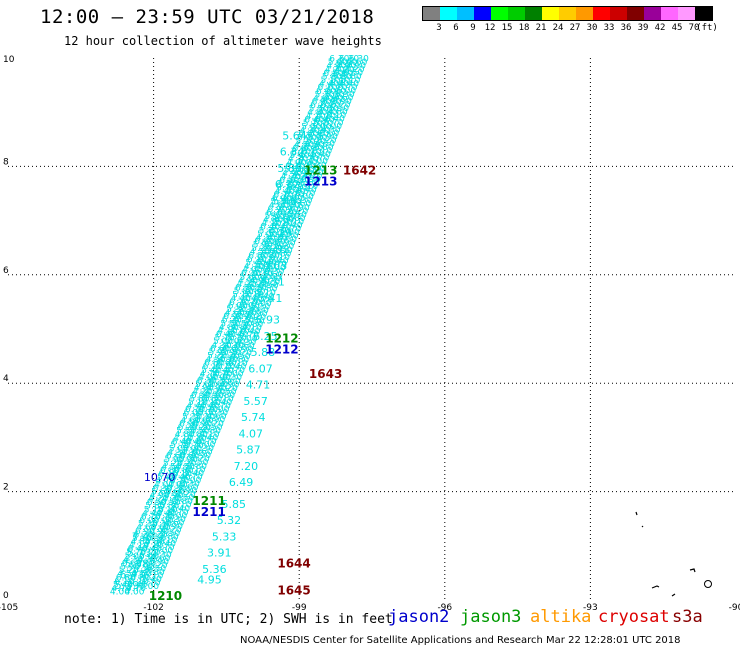 The image size is (740, 650). I want to click on swh-value: 6.25, so click(265, 336).